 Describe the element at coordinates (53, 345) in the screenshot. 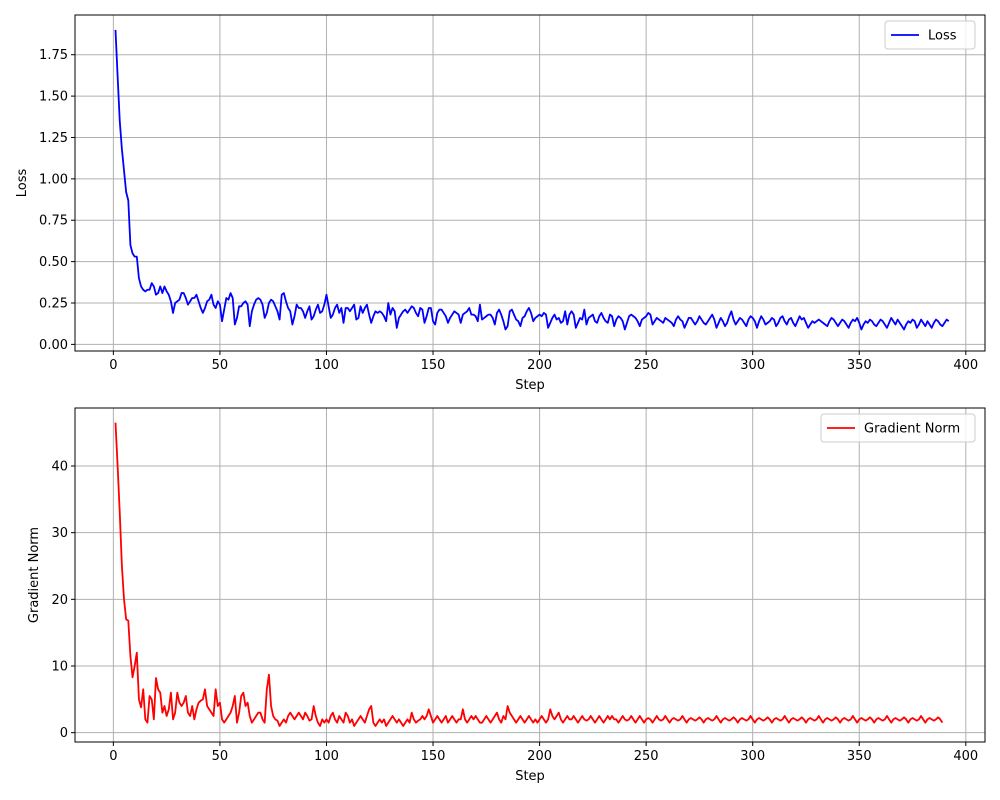

I see `y-tick-label: 0.00` at that location.